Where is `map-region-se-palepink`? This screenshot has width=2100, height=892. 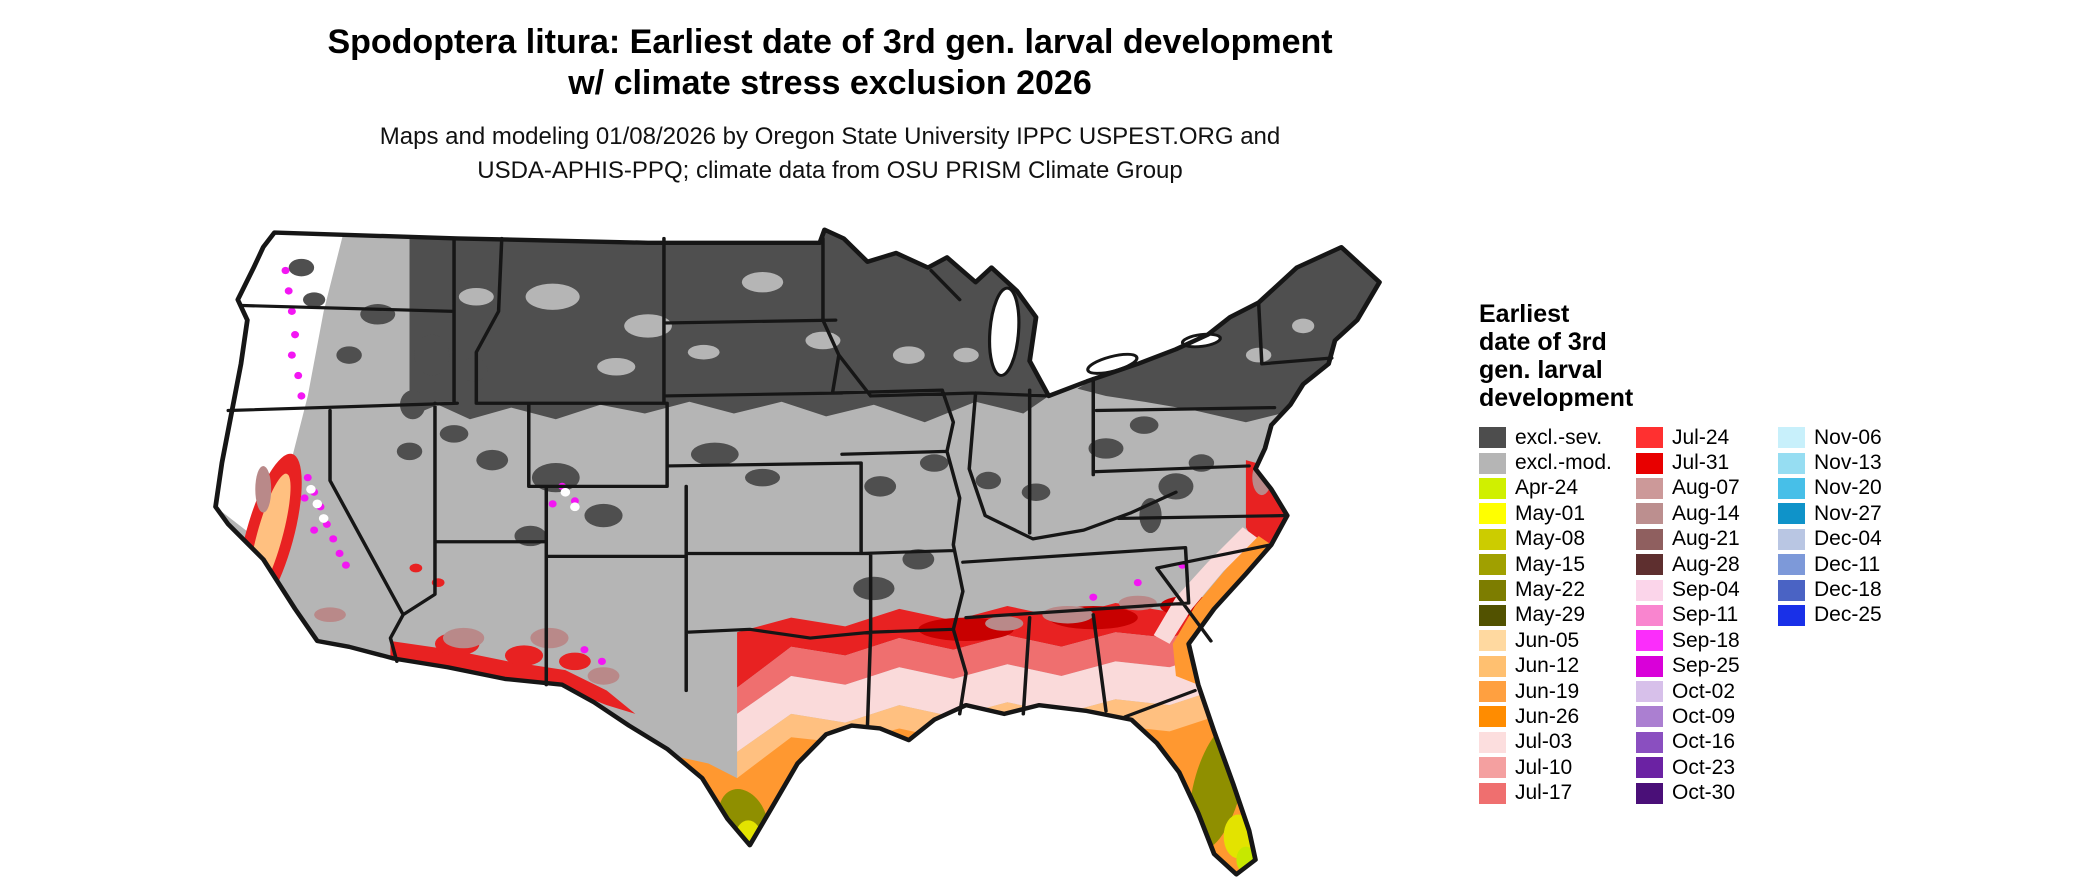
map-region-se-palepink is located at coordinates (1206, 585).